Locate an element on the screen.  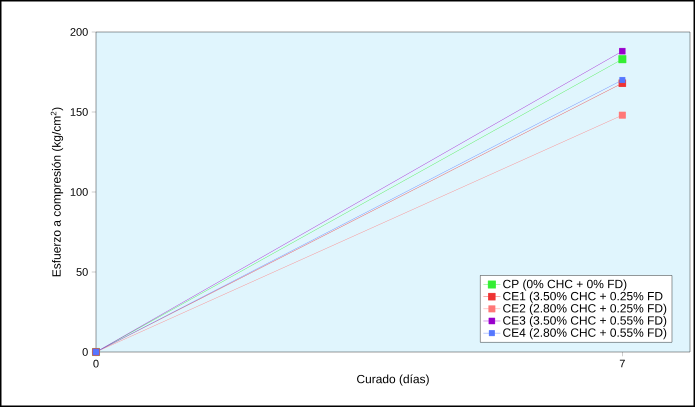
legend-label: CP (0% CHC + 0% FD) is located at coordinates (564, 285).